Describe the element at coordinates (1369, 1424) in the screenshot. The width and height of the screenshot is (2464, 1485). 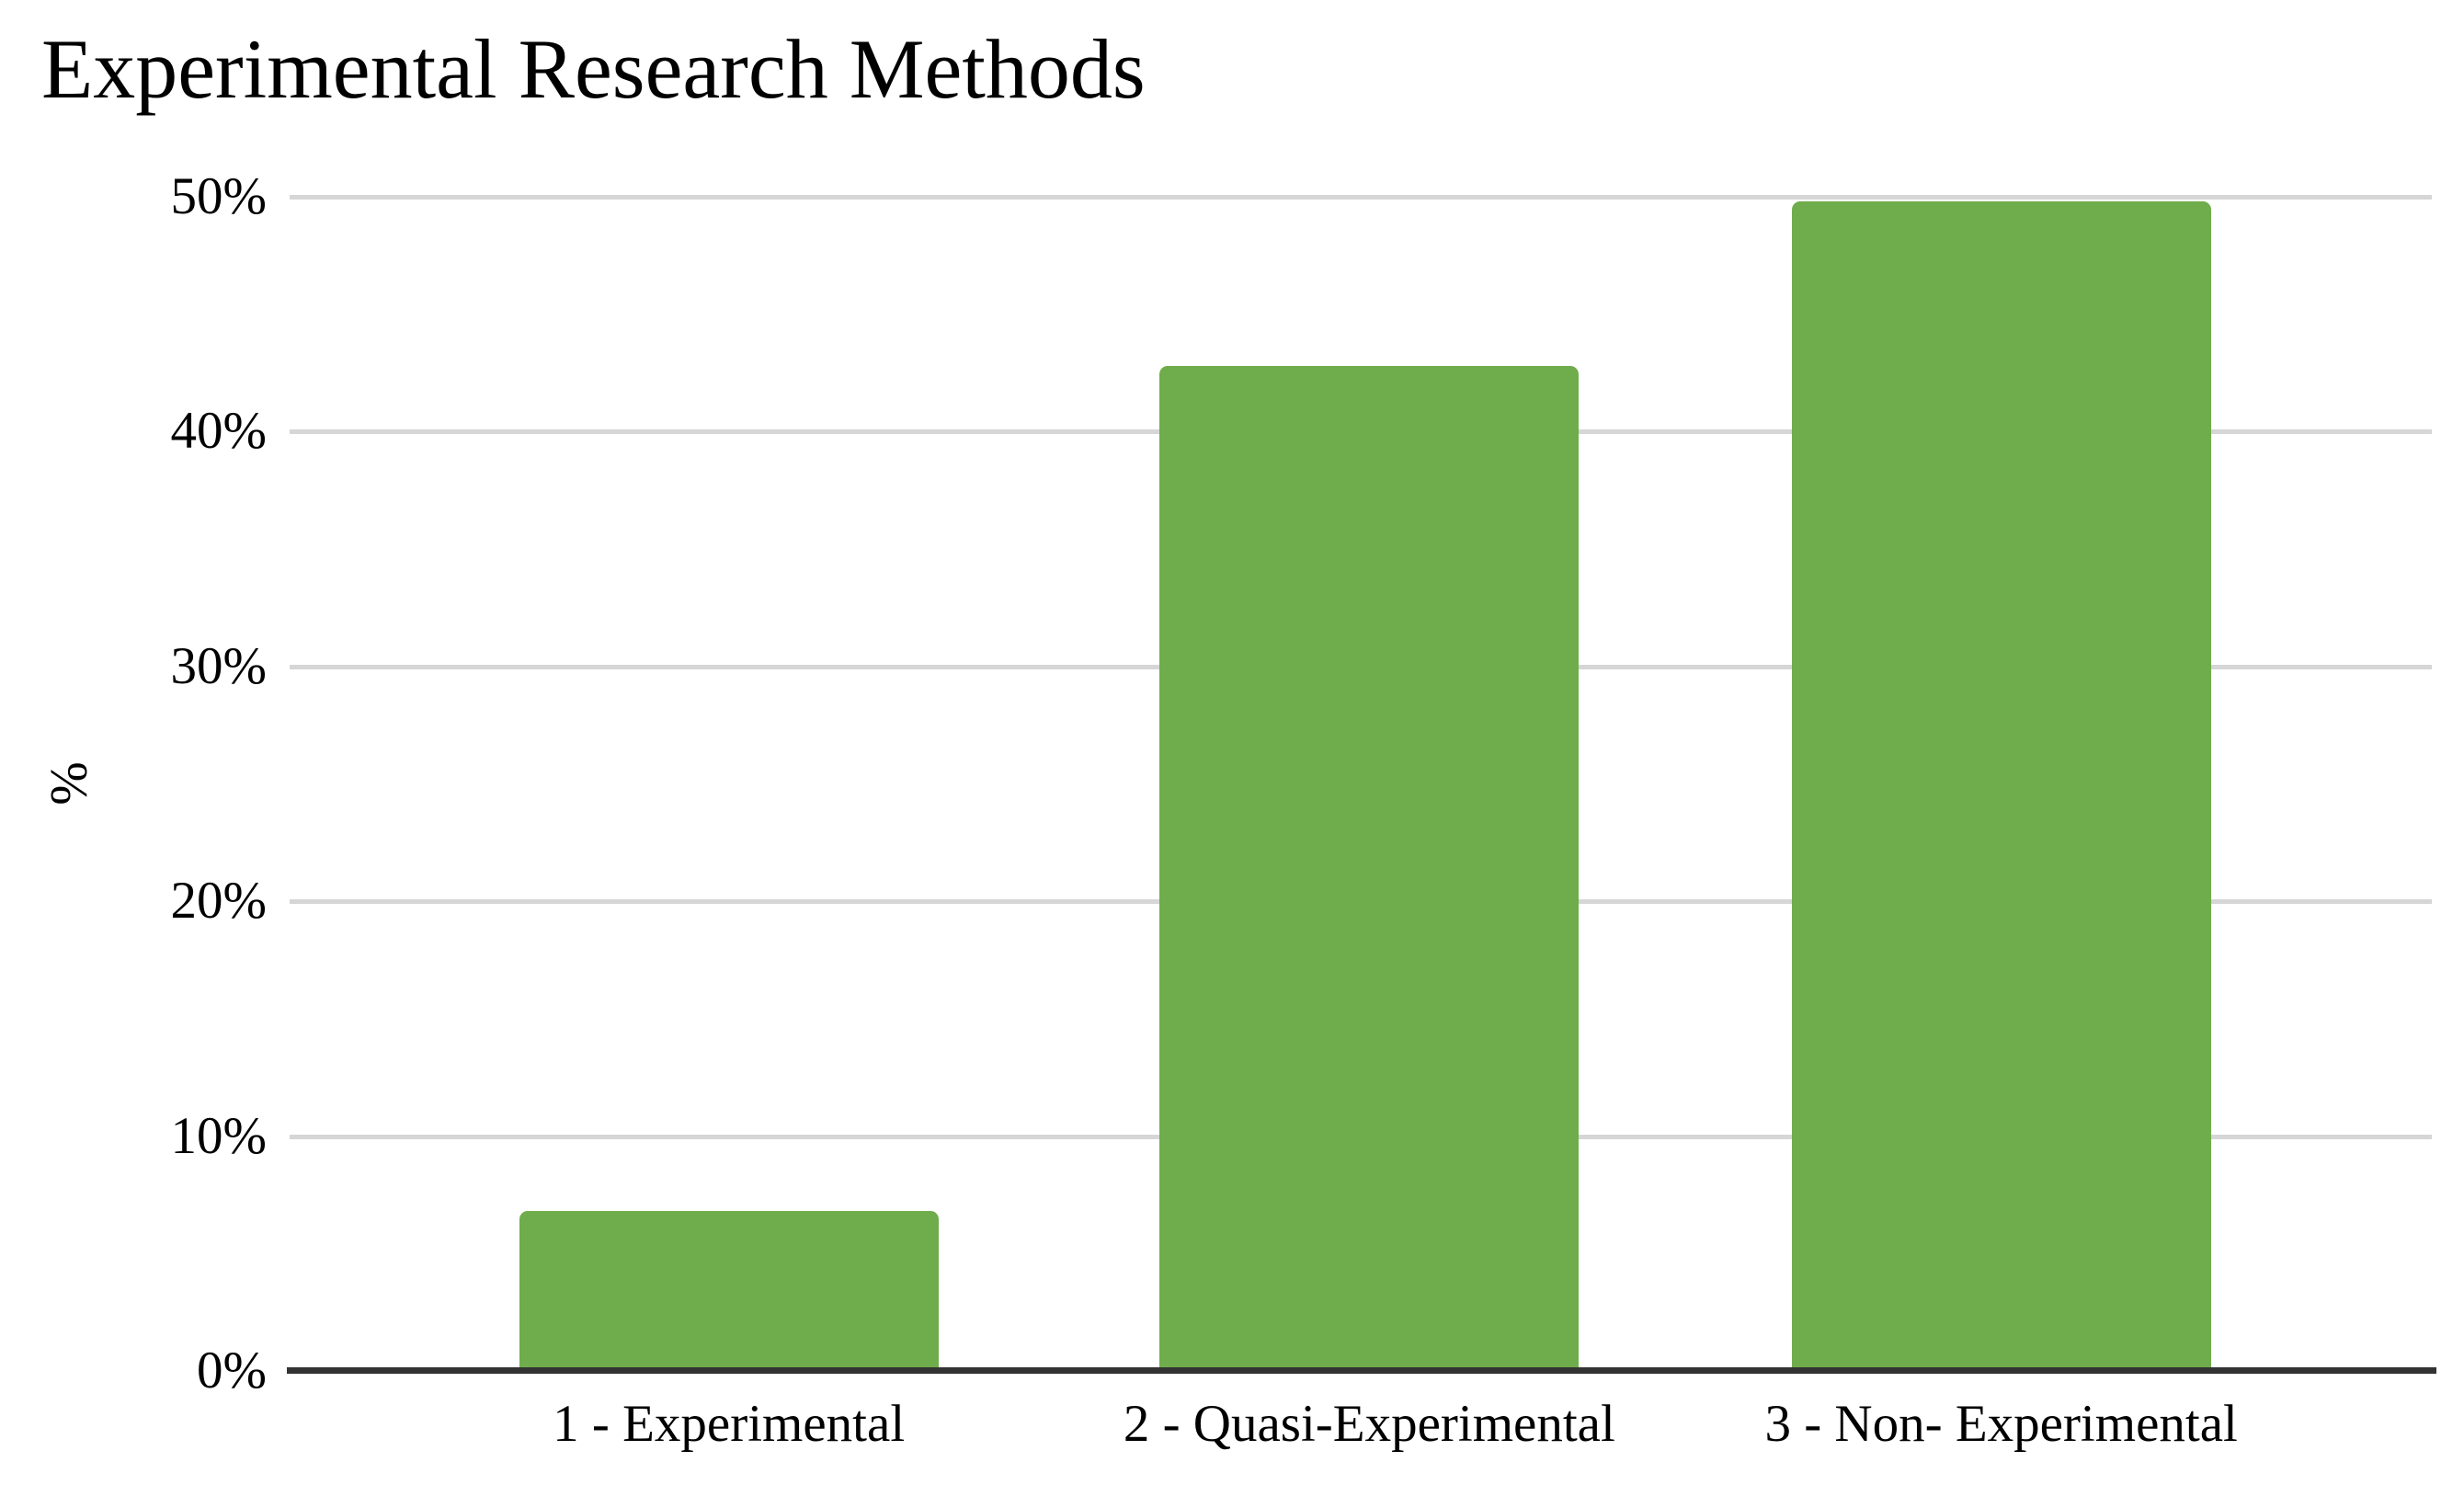
I see `x-axis-category-label: 2 - Quasi-Experimental` at that location.